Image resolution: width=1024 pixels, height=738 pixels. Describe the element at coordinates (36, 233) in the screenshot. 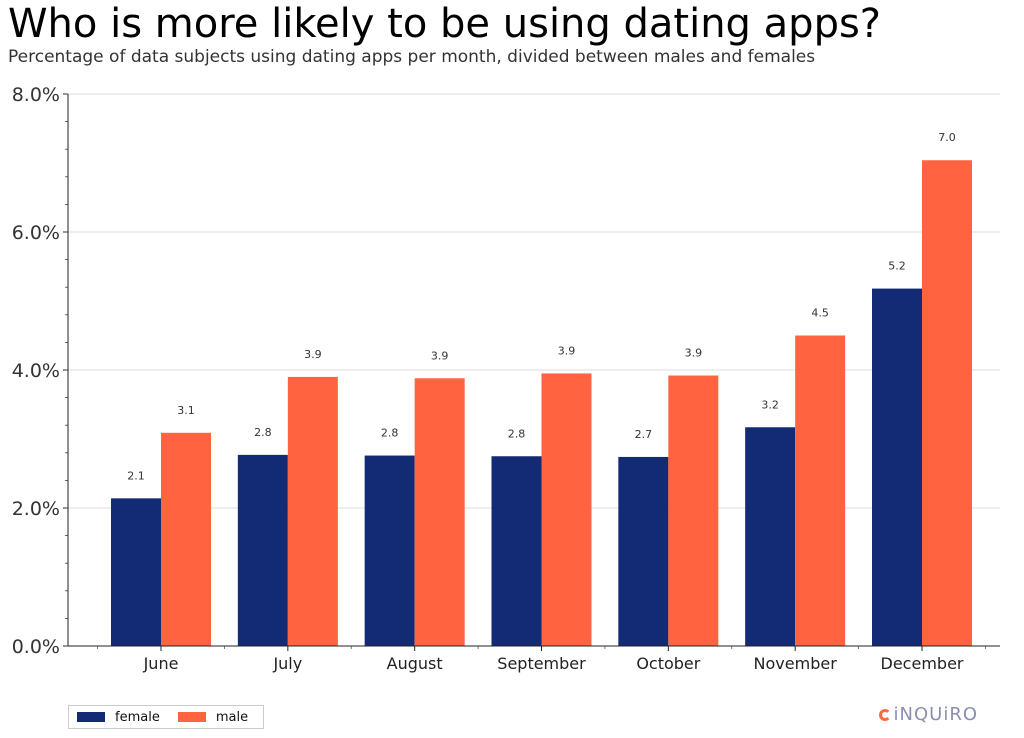

I see `y-tick-label: 6.0%` at that location.